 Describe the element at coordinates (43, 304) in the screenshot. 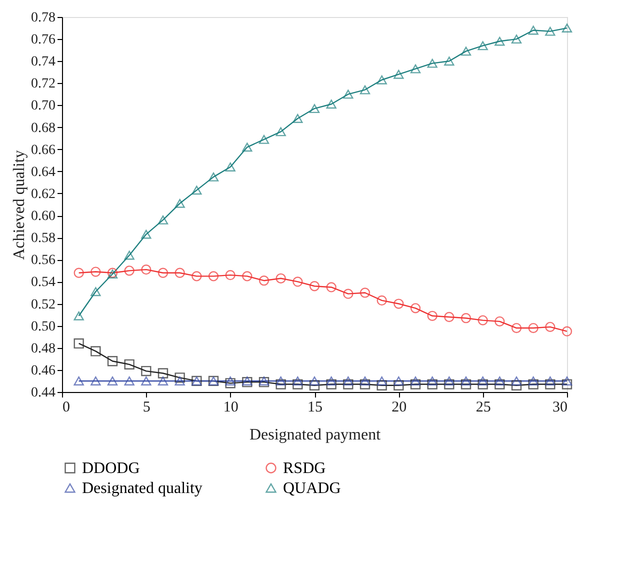

I see `y-tick-label: 0.52` at that location.